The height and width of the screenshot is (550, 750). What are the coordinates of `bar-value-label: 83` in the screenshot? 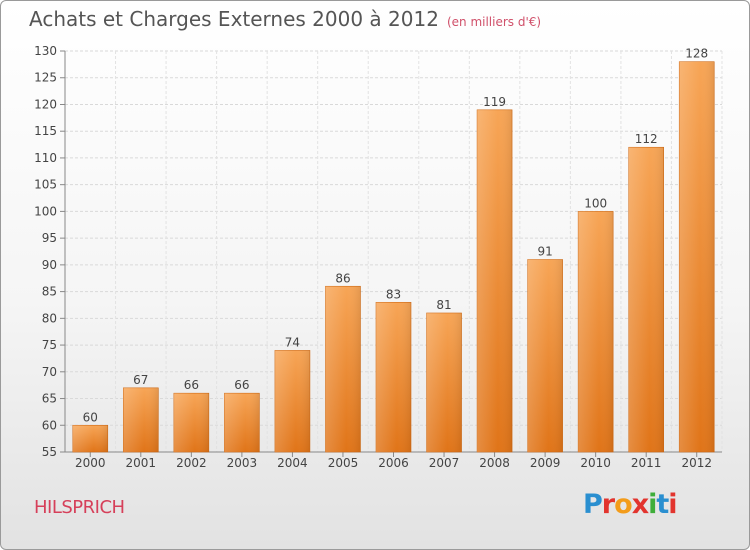 It's located at (393, 294).